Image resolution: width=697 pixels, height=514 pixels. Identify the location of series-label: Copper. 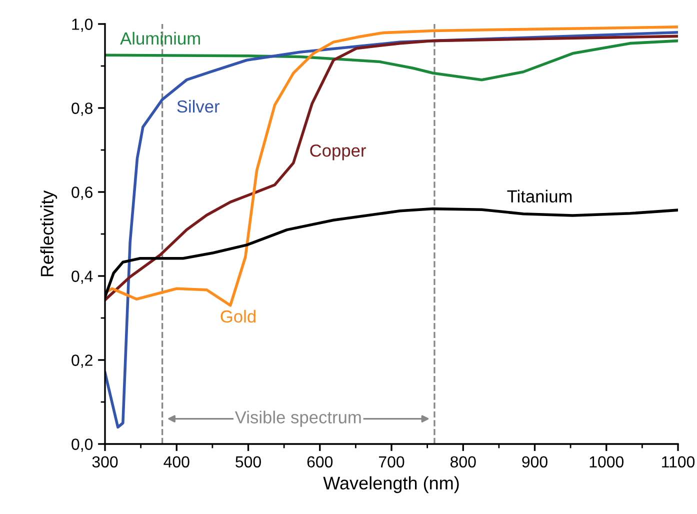
(338, 152).